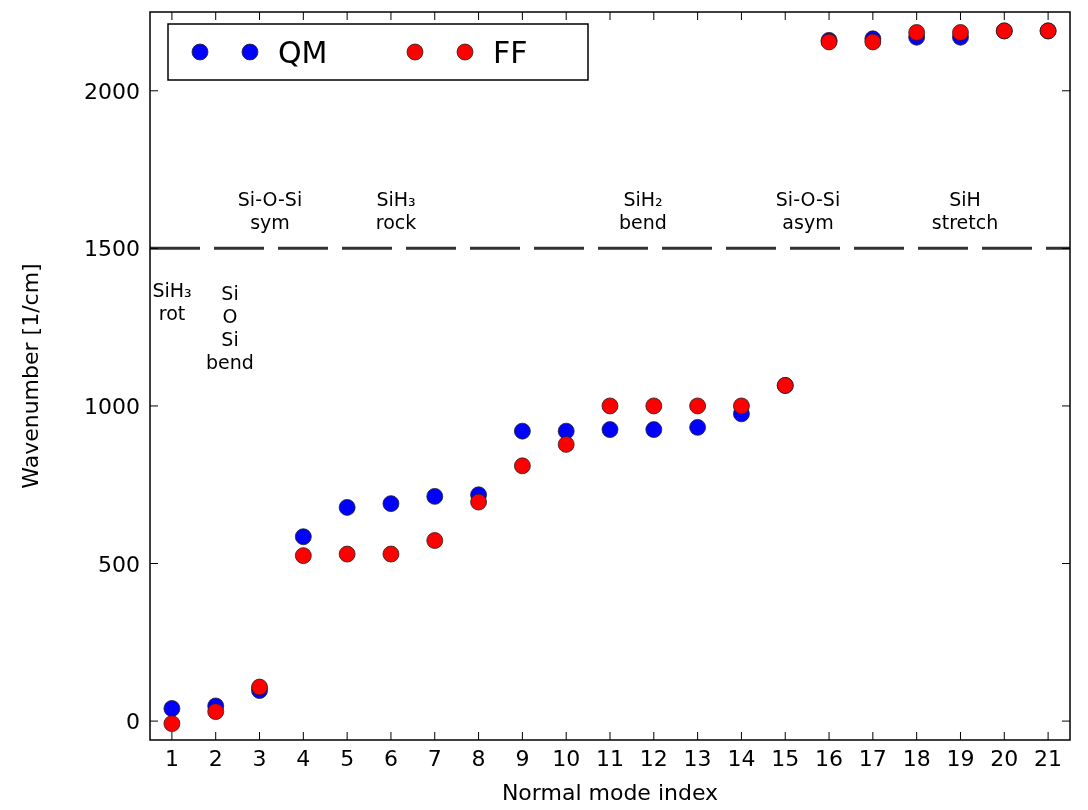 This screenshot has width=1088, height=810. Describe the element at coordinates (171, 758) in the screenshot. I see `x-tick-label: 1` at that location.